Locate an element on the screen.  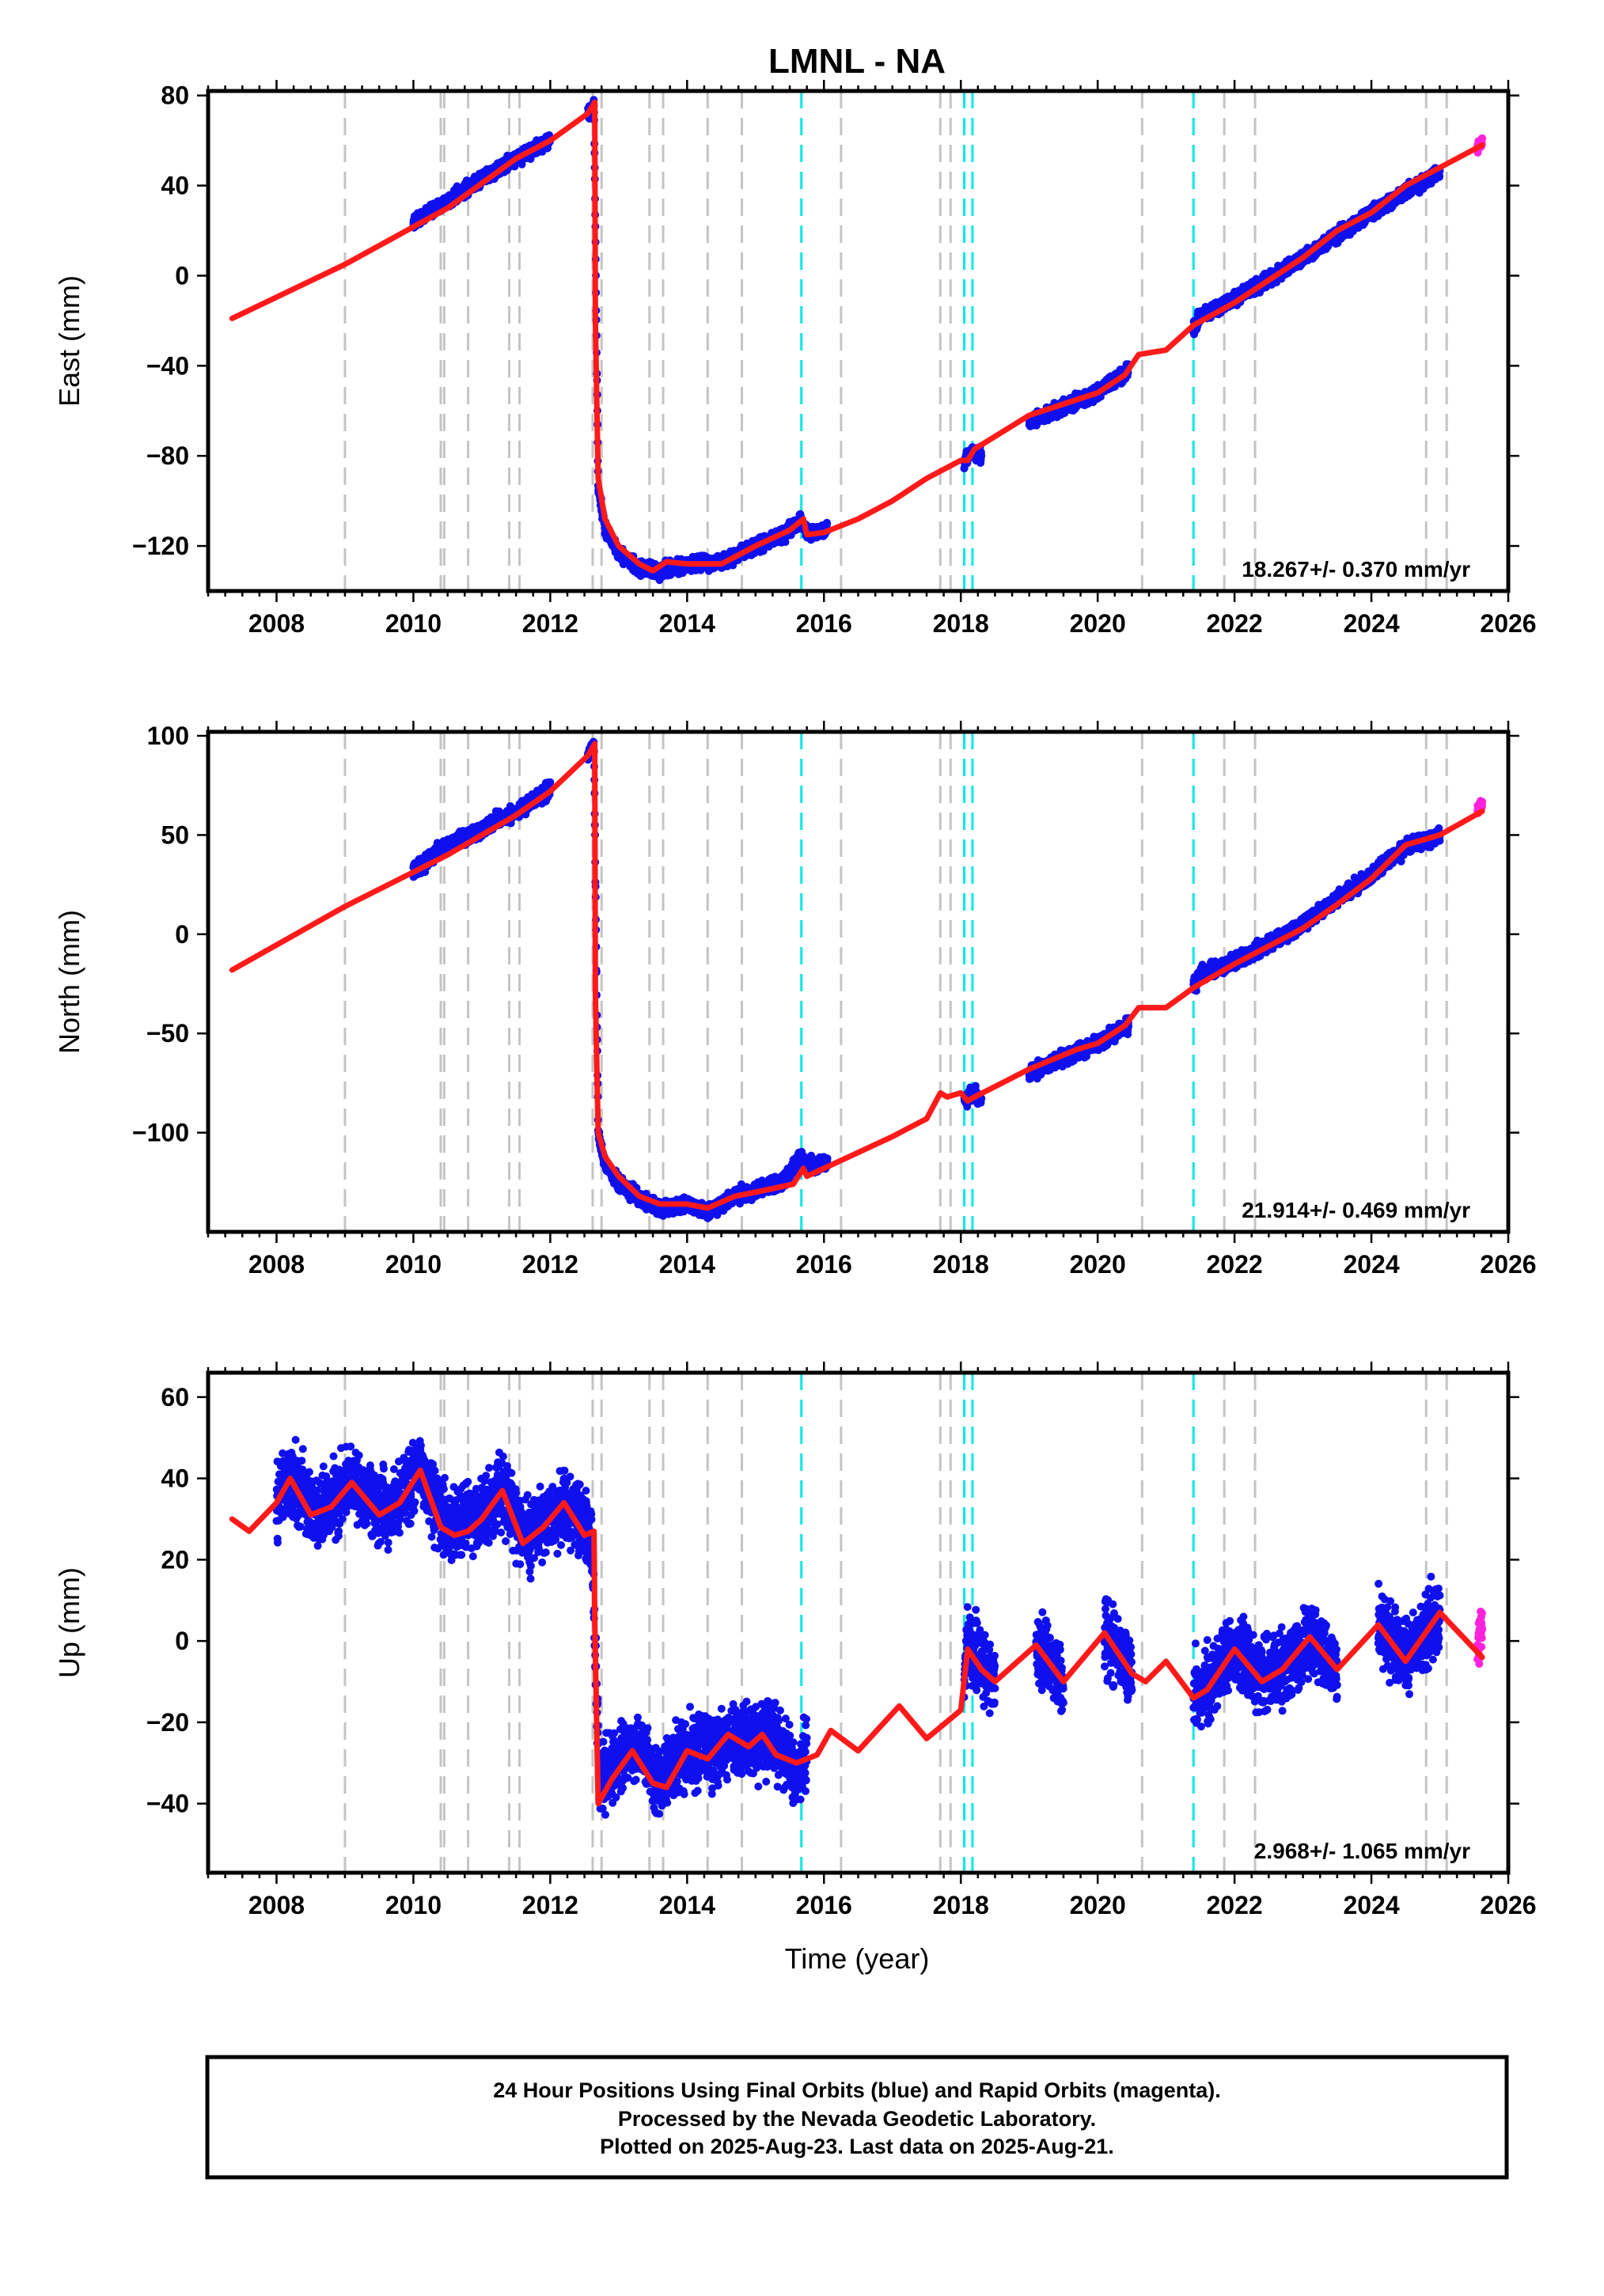
y-axis-label: East (mm) is located at coordinates (69, 341).